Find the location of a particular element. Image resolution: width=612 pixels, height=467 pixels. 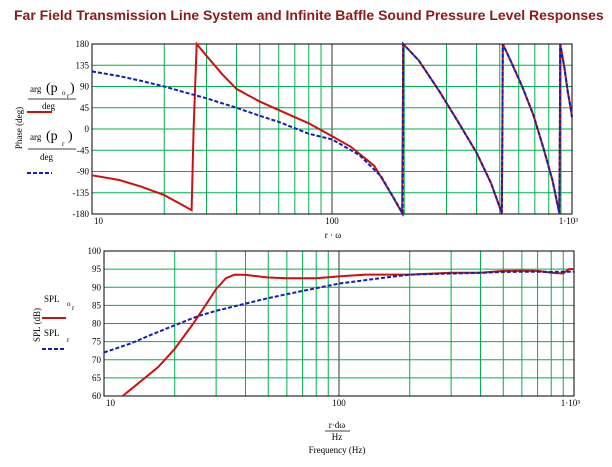

legend-arg-pr-deg: deg is located at coordinates (46, 157).